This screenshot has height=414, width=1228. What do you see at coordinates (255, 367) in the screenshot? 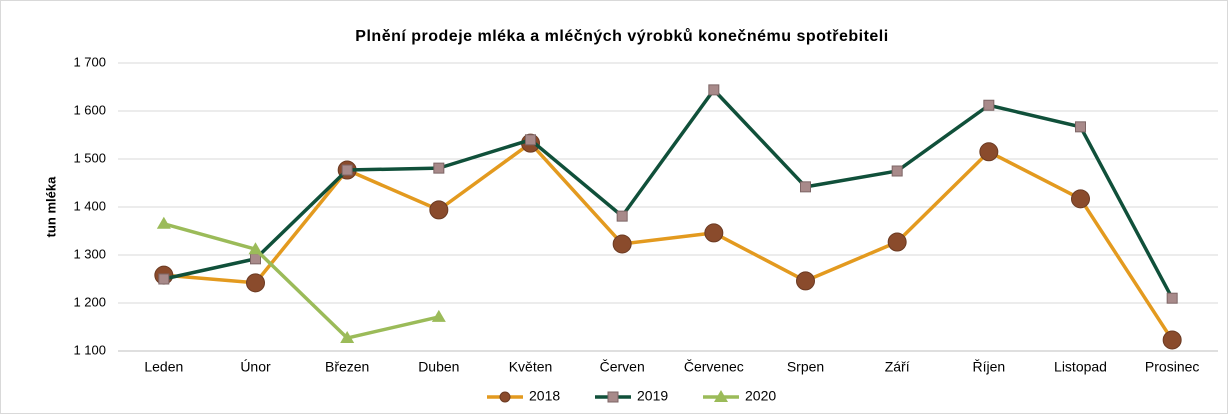
I see `x-tick-label: Únor` at bounding box center [255, 367].